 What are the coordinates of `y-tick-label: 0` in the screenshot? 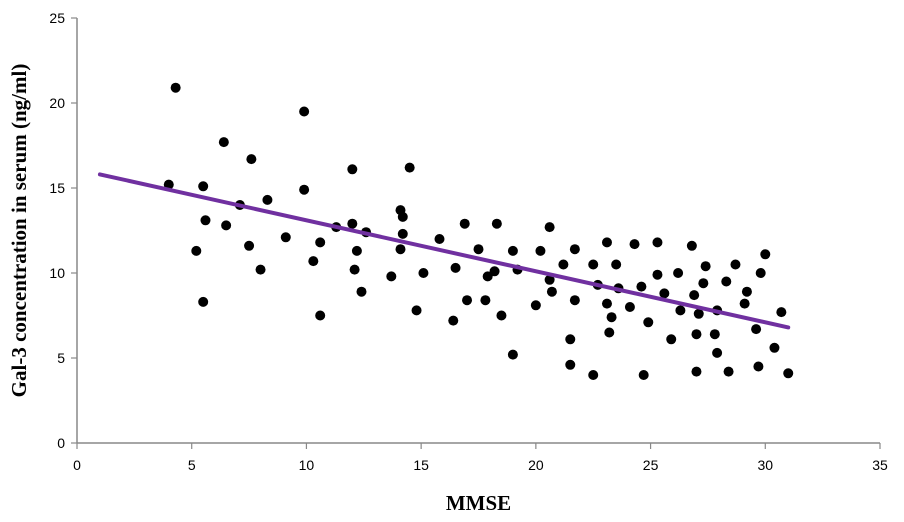 It's located at (61, 443).